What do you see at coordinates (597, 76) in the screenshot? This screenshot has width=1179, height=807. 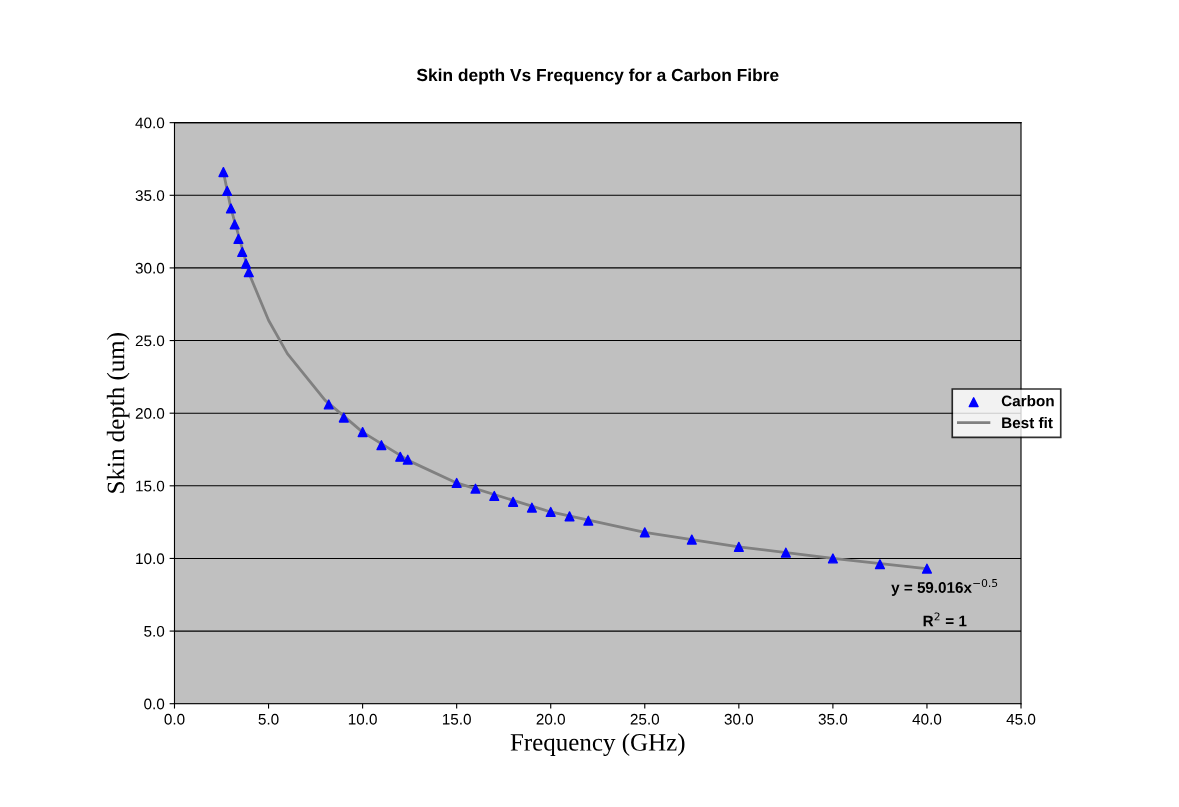 I see `chart-title: Skin depth Vs Frequency for a Carbon Fibre` at bounding box center [597, 76].